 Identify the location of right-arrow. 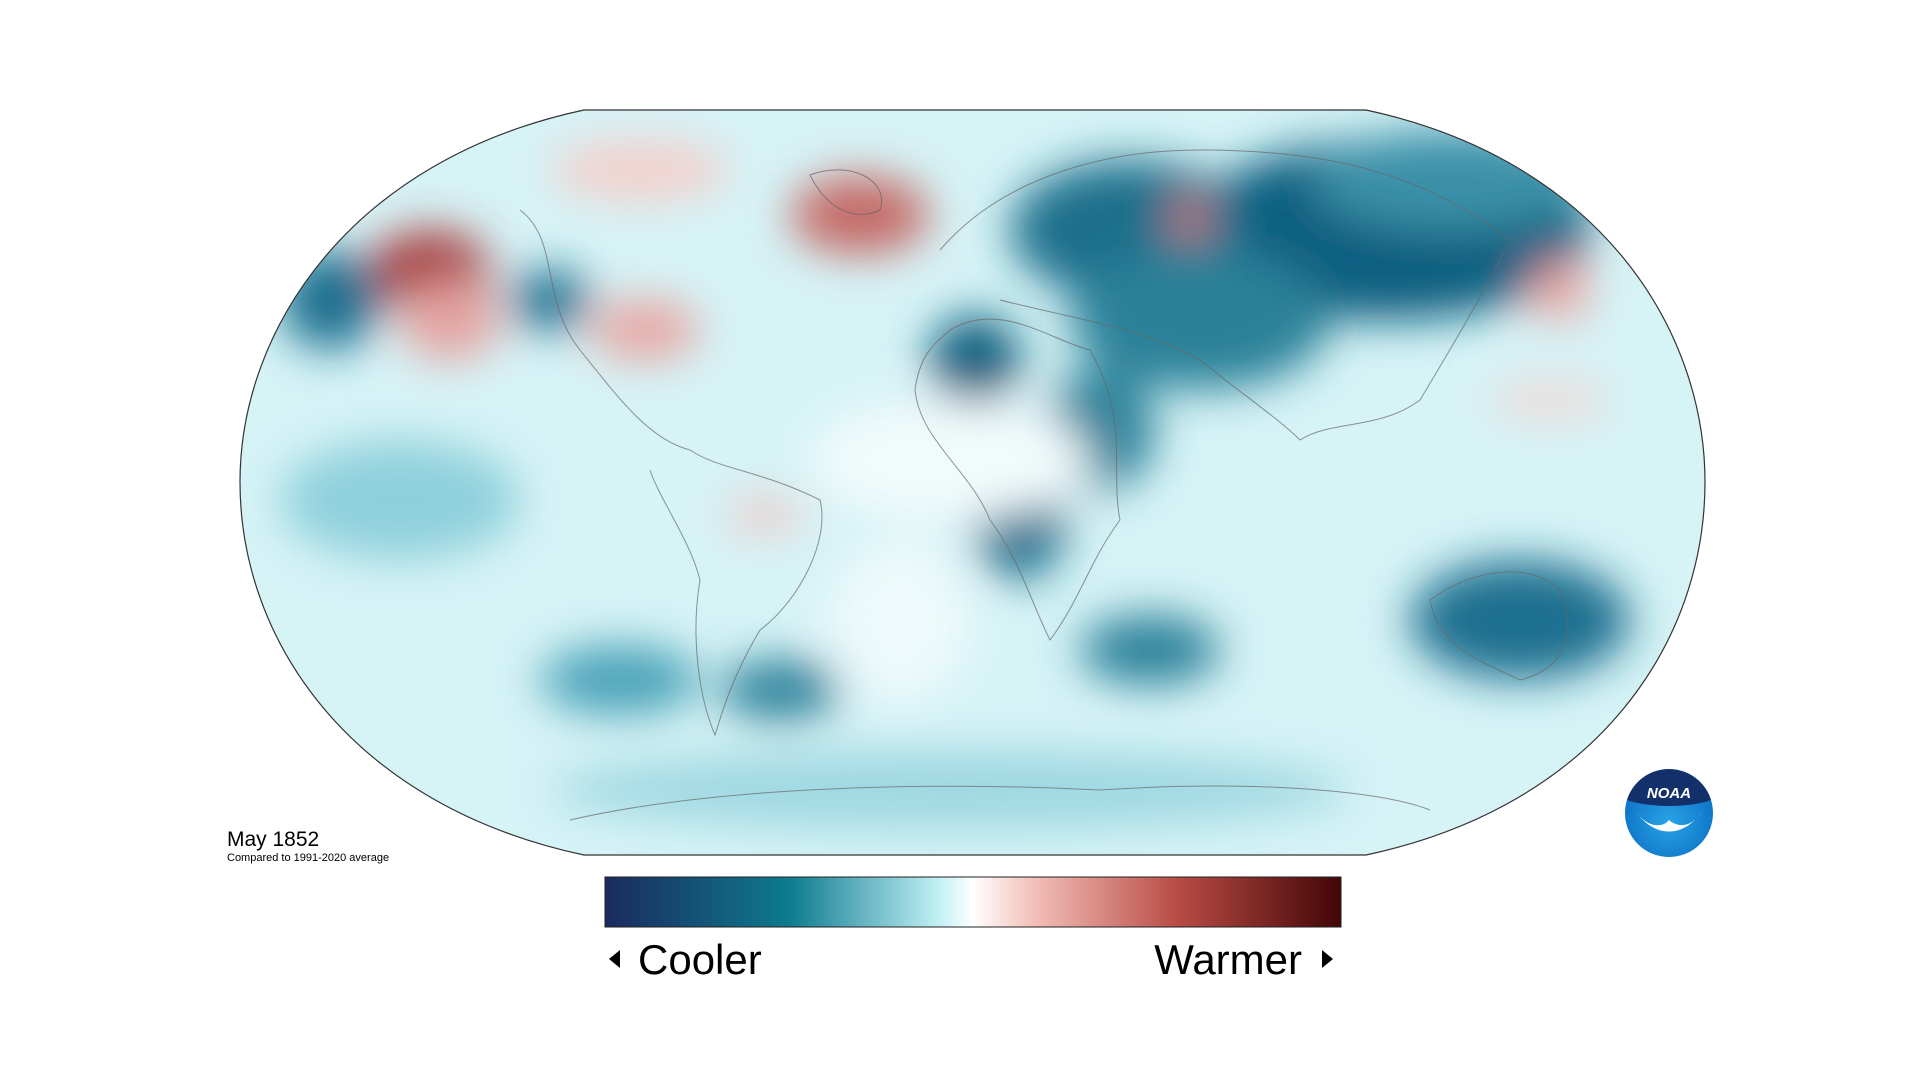
(1327, 959).